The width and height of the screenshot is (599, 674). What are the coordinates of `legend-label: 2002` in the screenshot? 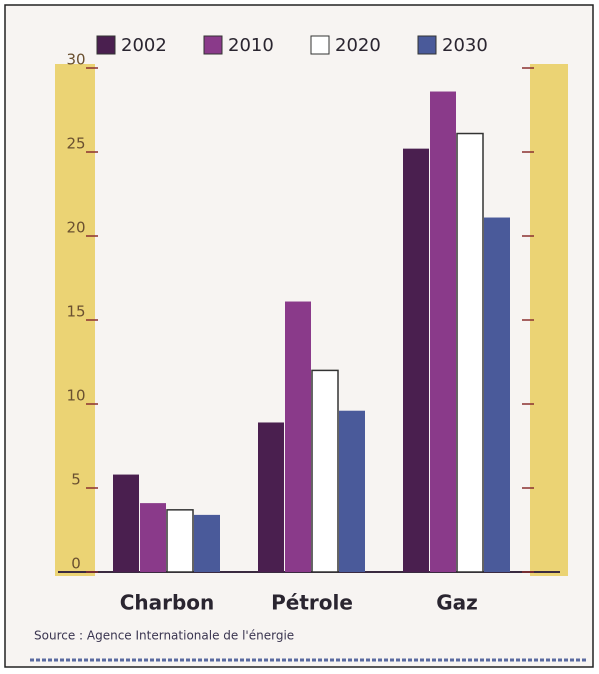 It's located at (144, 45).